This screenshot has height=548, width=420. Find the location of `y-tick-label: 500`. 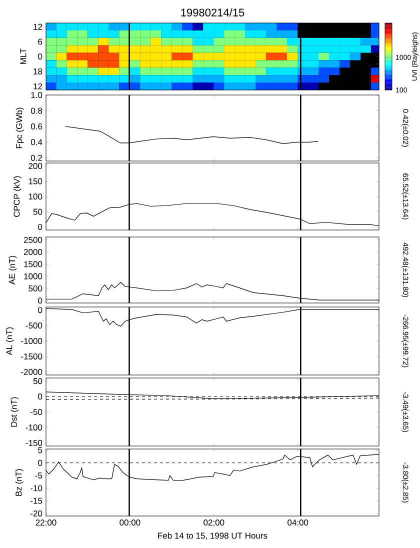

y-tick-label: 500 is located at coordinates (35, 288).